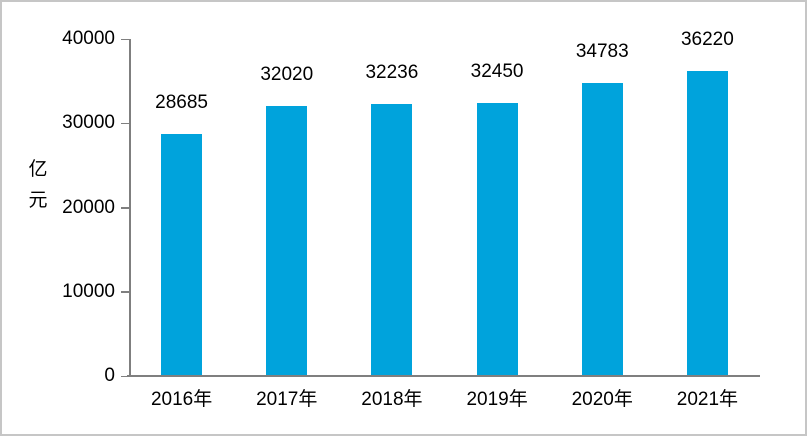  Describe the element at coordinates (602, 399) in the screenshot. I see `x-tick-label: 2020年` at that location.